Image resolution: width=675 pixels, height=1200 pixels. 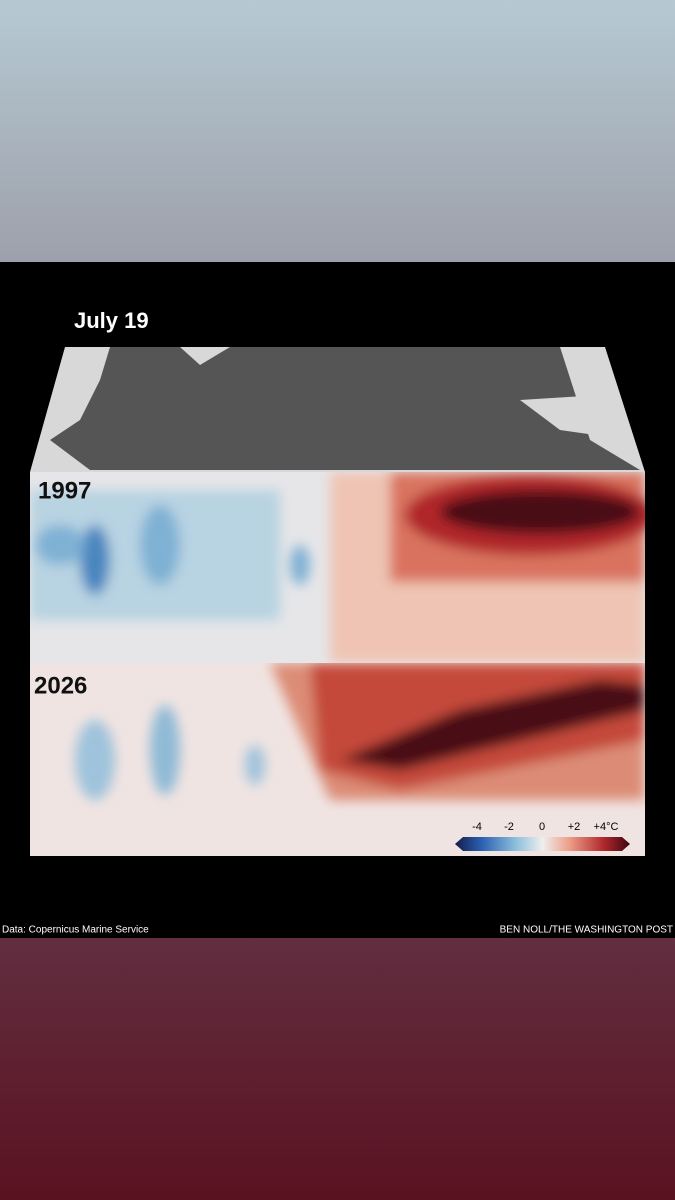 What do you see at coordinates (509, 827) in the screenshot?
I see `legend-label: -2` at bounding box center [509, 827].